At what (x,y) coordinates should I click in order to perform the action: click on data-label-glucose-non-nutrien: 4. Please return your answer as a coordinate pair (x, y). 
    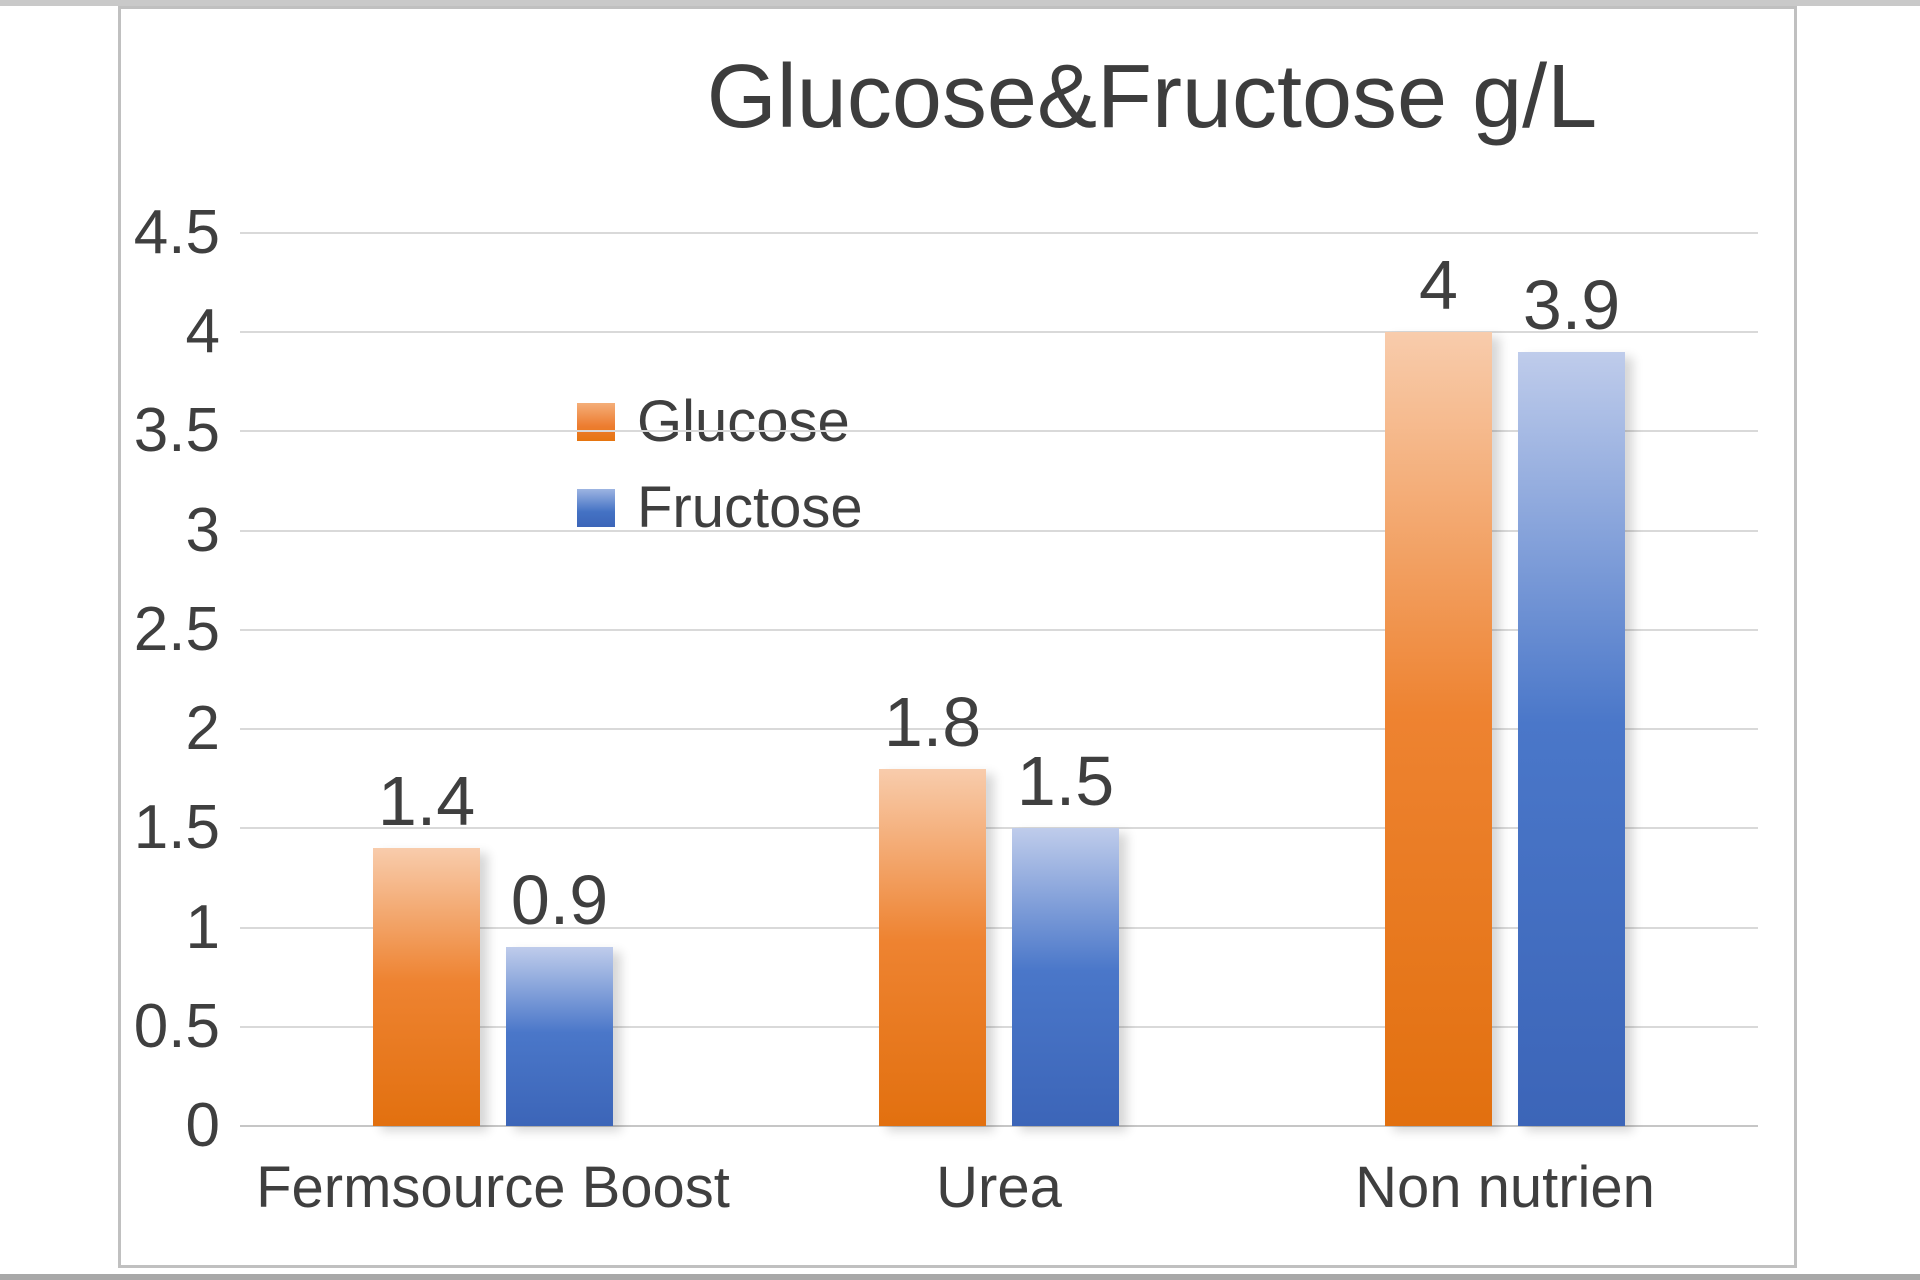
    Looking at the image, I should click on (1438, 285).